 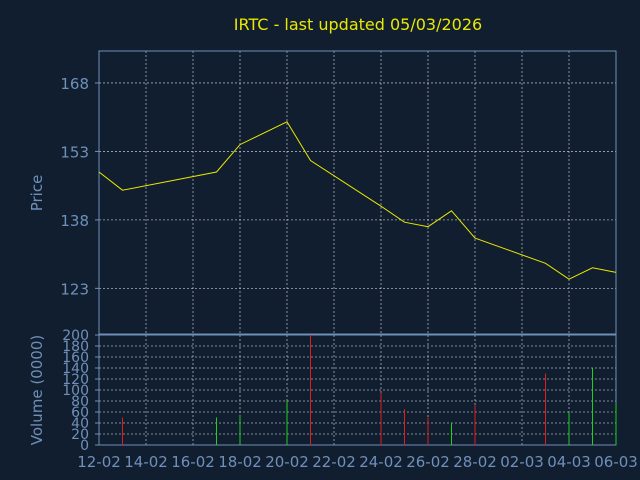 I want to click on x-tick-label: 16-02, so click(x=193, y=462).